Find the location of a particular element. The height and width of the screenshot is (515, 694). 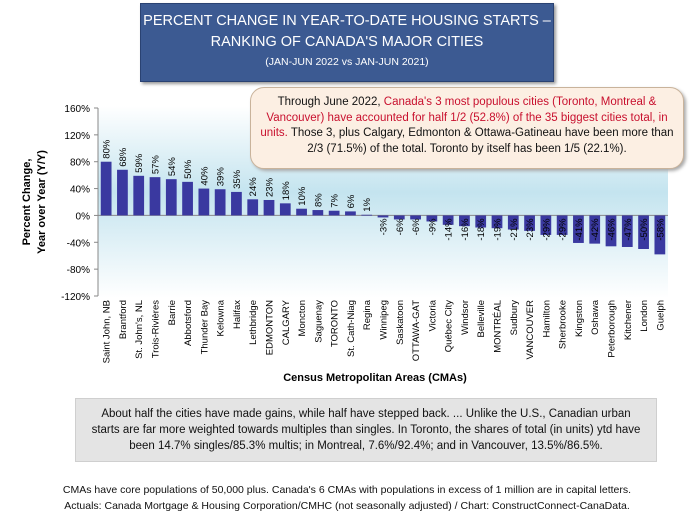

category-label: VANCOUVER is located at coordinates (530, 330).